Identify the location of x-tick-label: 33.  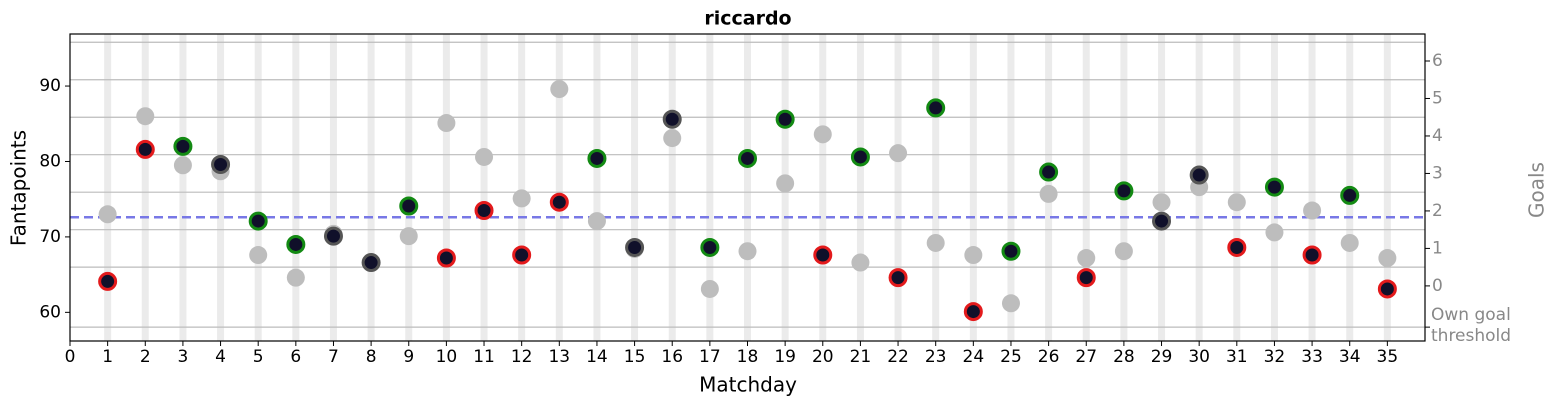
(1312, 357).